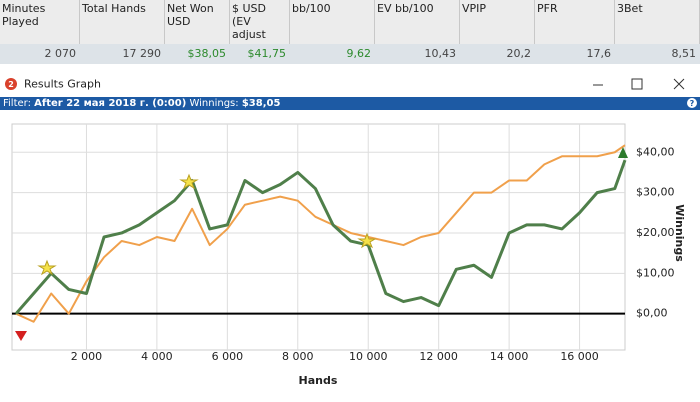 The height and width of the screenshot is (402, 700). What do you see at coordinates (260, 22) in the screenshot?
I see `column-header: $ USD (EV adjust` at bounding box center [260, 22].